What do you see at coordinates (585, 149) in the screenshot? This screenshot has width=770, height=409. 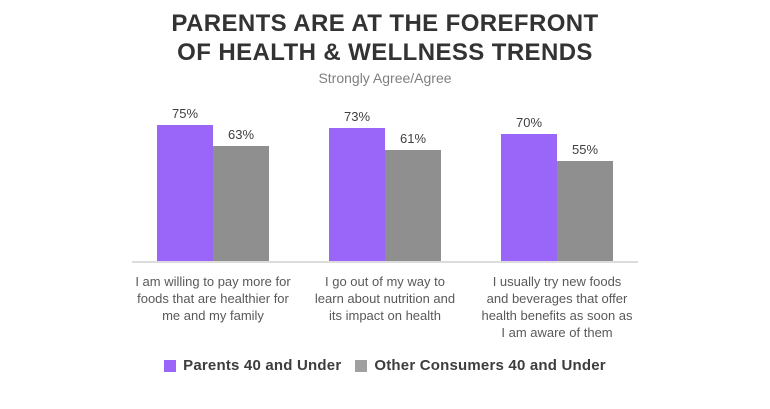 I see `bar-value-label: 55%` at bounding box center [585, 149].